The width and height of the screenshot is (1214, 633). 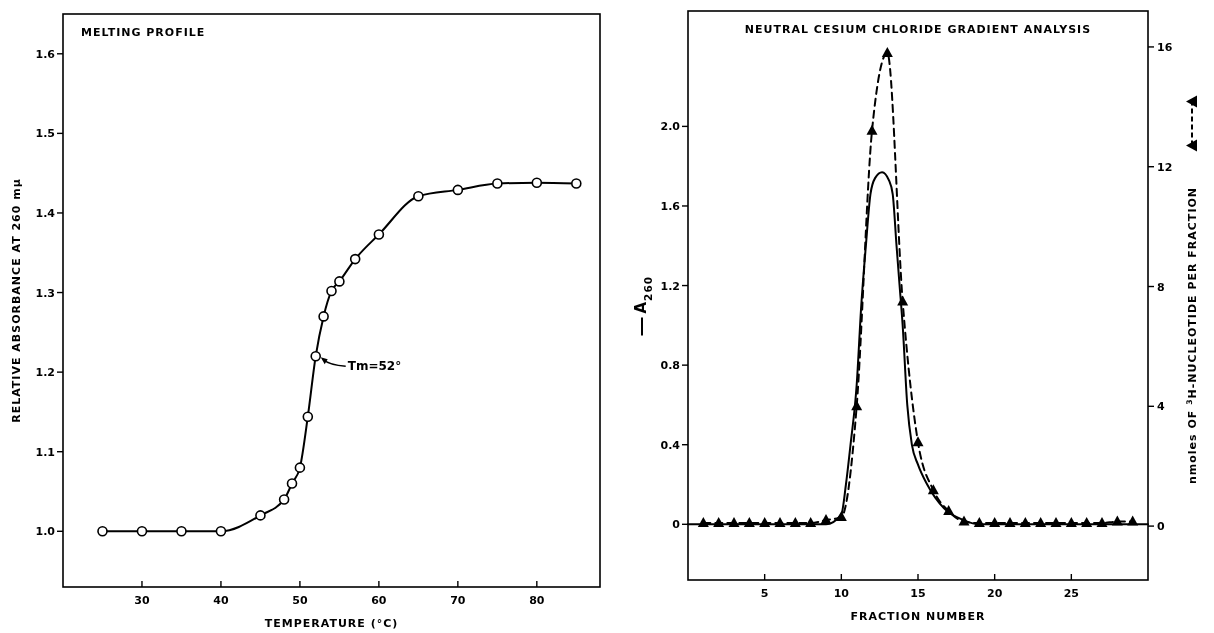 I want to click on x-tick-label: 40, so click(x=221, y=600).